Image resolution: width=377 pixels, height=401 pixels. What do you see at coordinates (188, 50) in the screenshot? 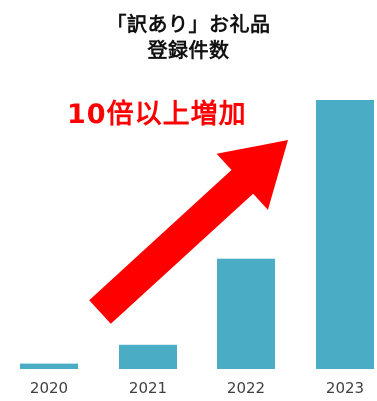
I see `chart-title-line-2: 登録件数` at bounding box center [188, 50].